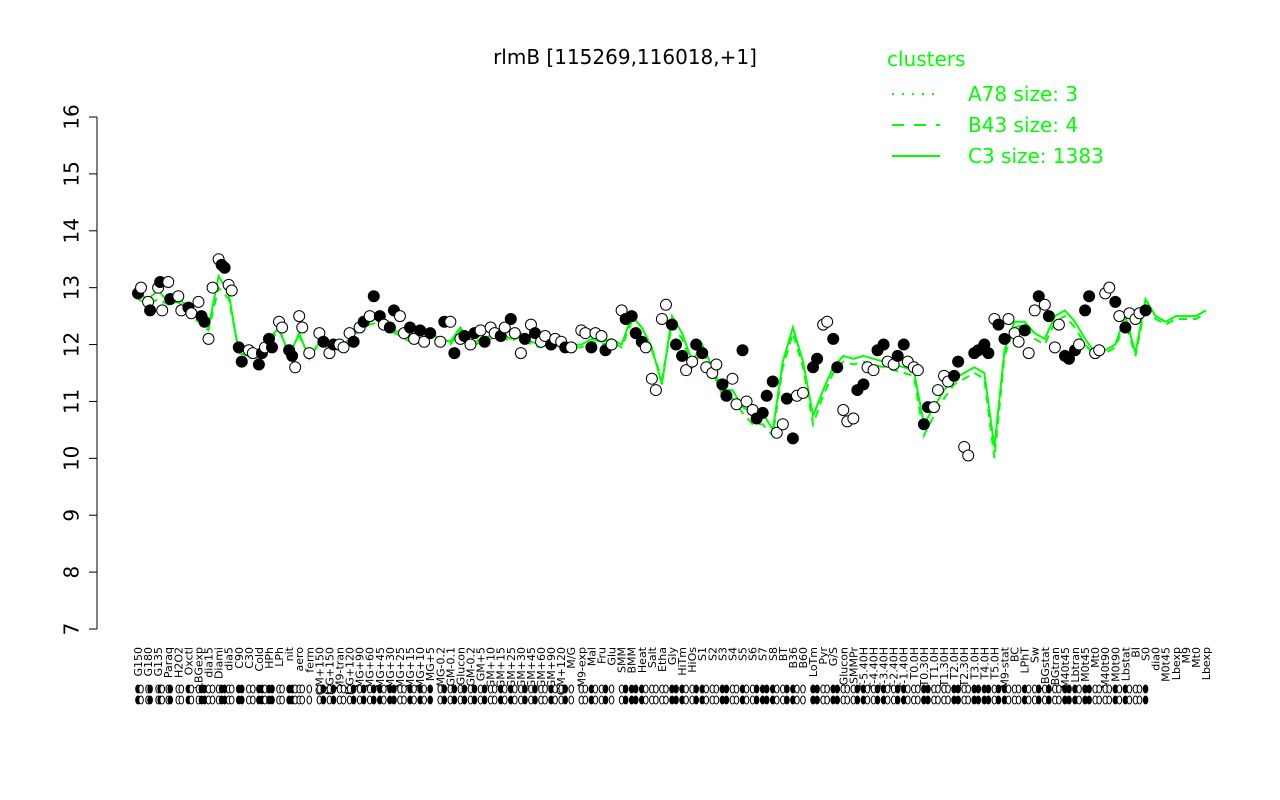  What do you see at coordinates (188, 661) in the screenshot?
I see `x-tick-label: Oxctl` at bounding box center [188, 661].